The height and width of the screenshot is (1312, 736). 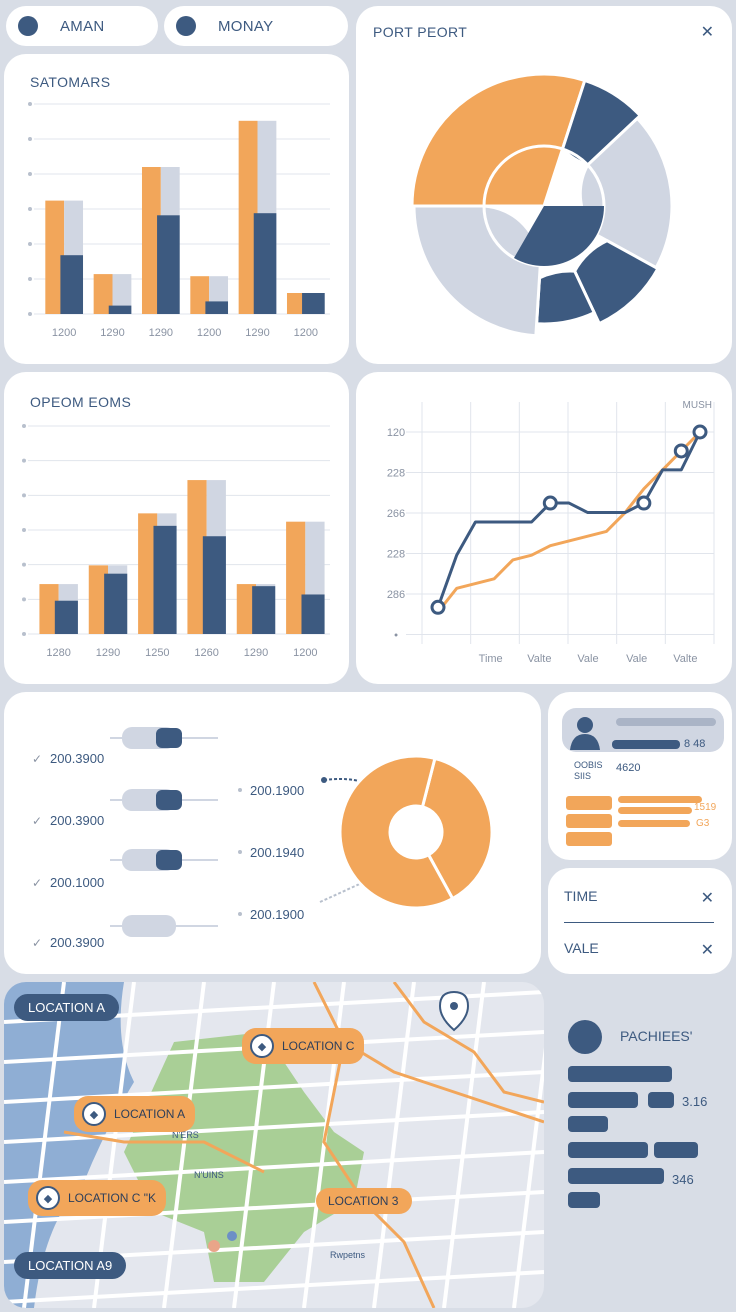 I want to click on street-label-3: Rwpetns, so click(x=348, y=1255).